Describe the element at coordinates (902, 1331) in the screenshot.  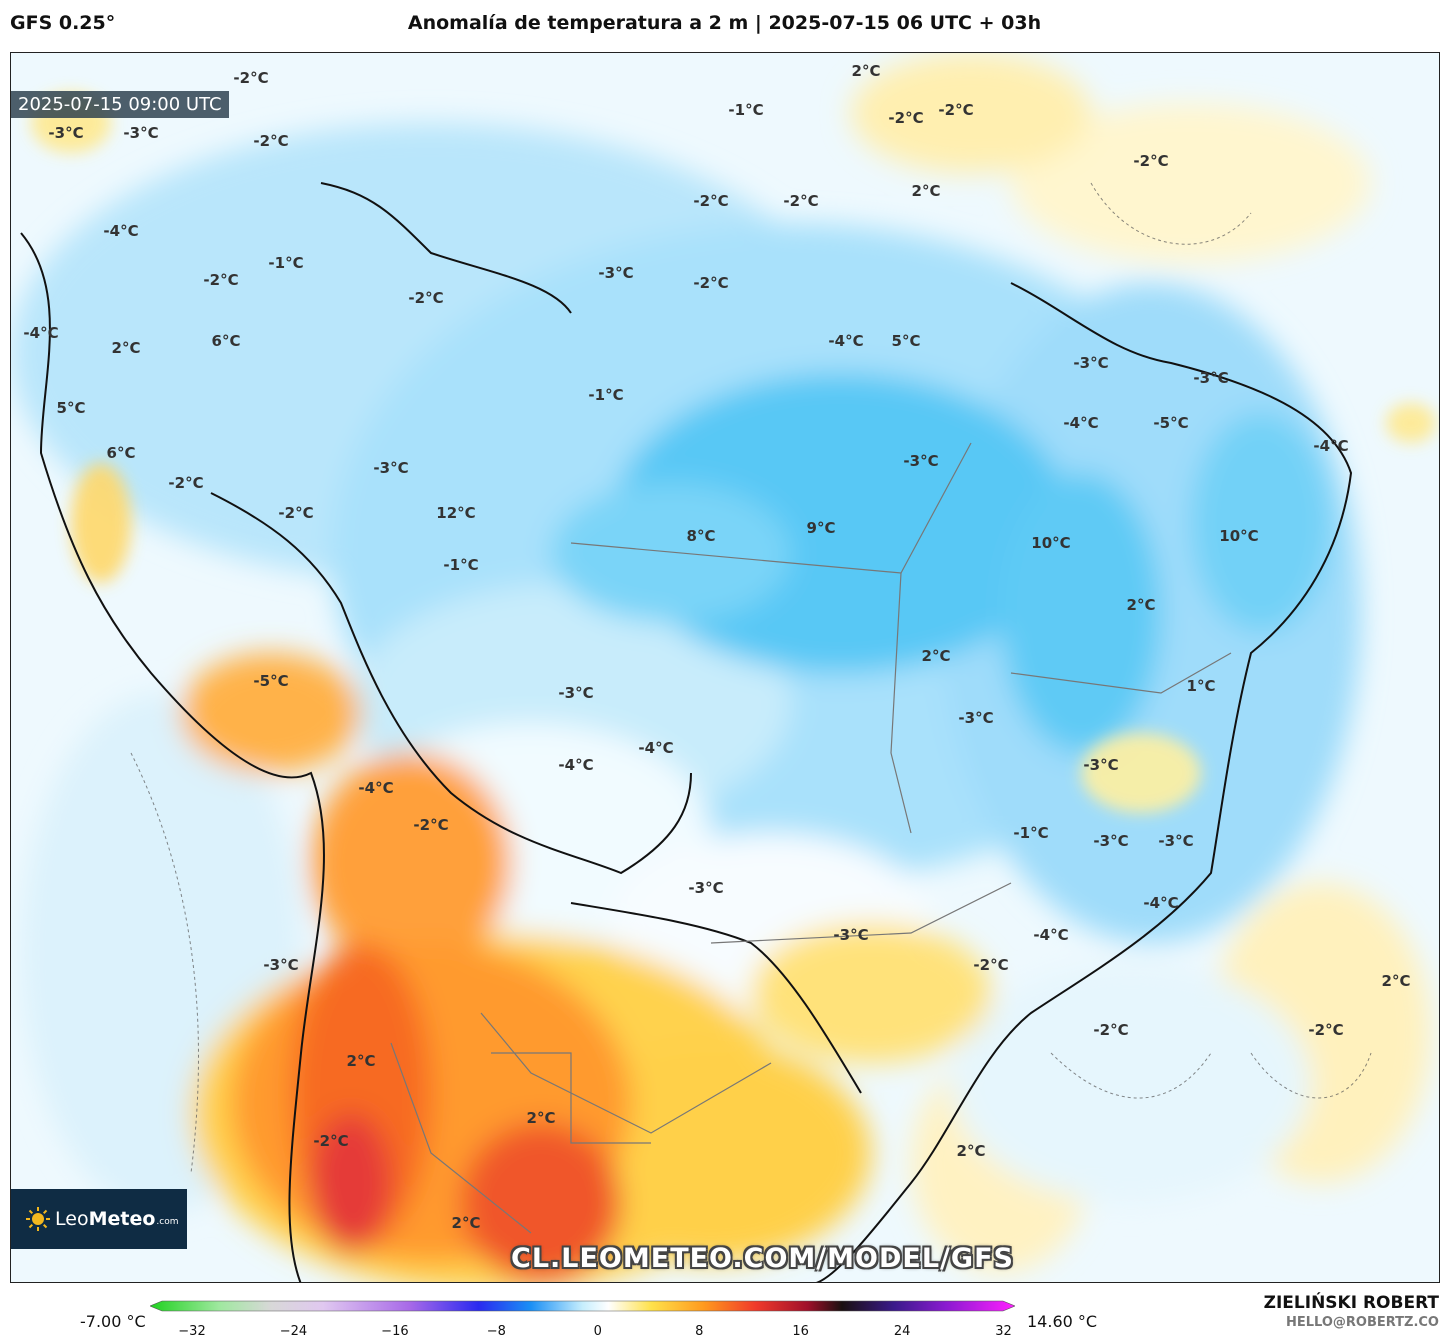
I see `colorbar-tick-label: 24` at that location.